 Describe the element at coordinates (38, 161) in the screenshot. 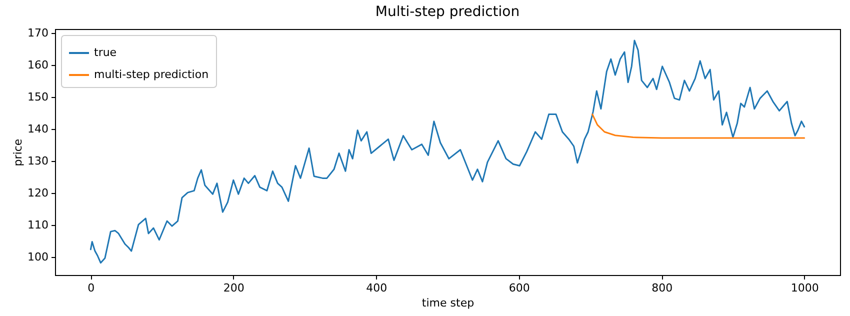

I see `y-tick-label: 130` at that location.